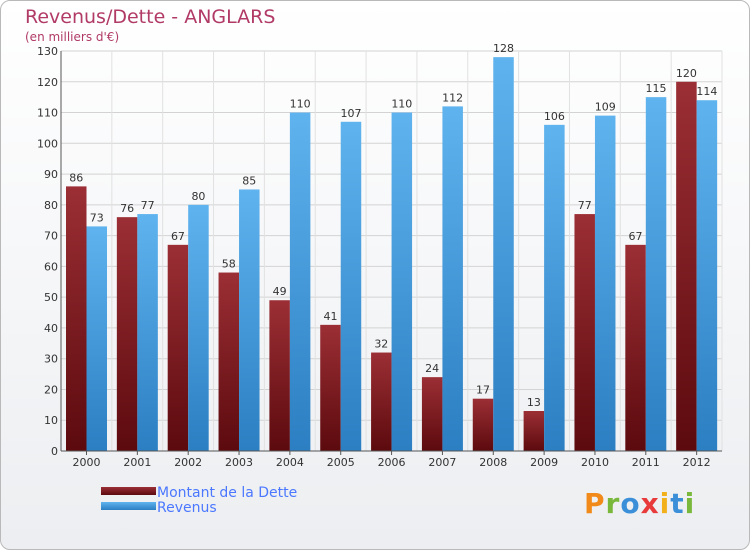 This screenshot has height=550, width=750. Describe the element at coordinates (47, 82) in the screenshot. I see `y-tick-label: 120` at that location.